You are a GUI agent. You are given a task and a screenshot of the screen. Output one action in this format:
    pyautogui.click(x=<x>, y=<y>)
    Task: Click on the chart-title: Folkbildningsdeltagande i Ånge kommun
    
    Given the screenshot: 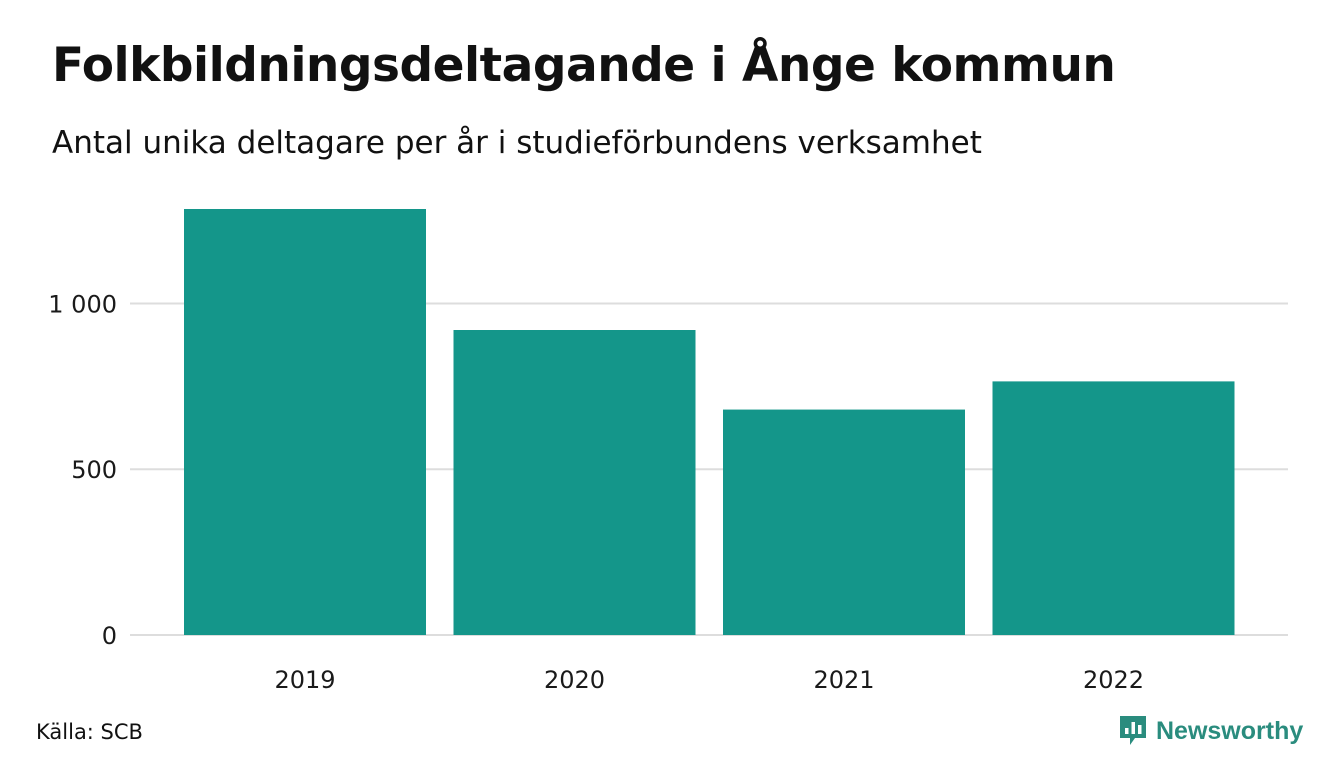 What is the action you would take?
    pyautogui.click(x=584, y=65)
    